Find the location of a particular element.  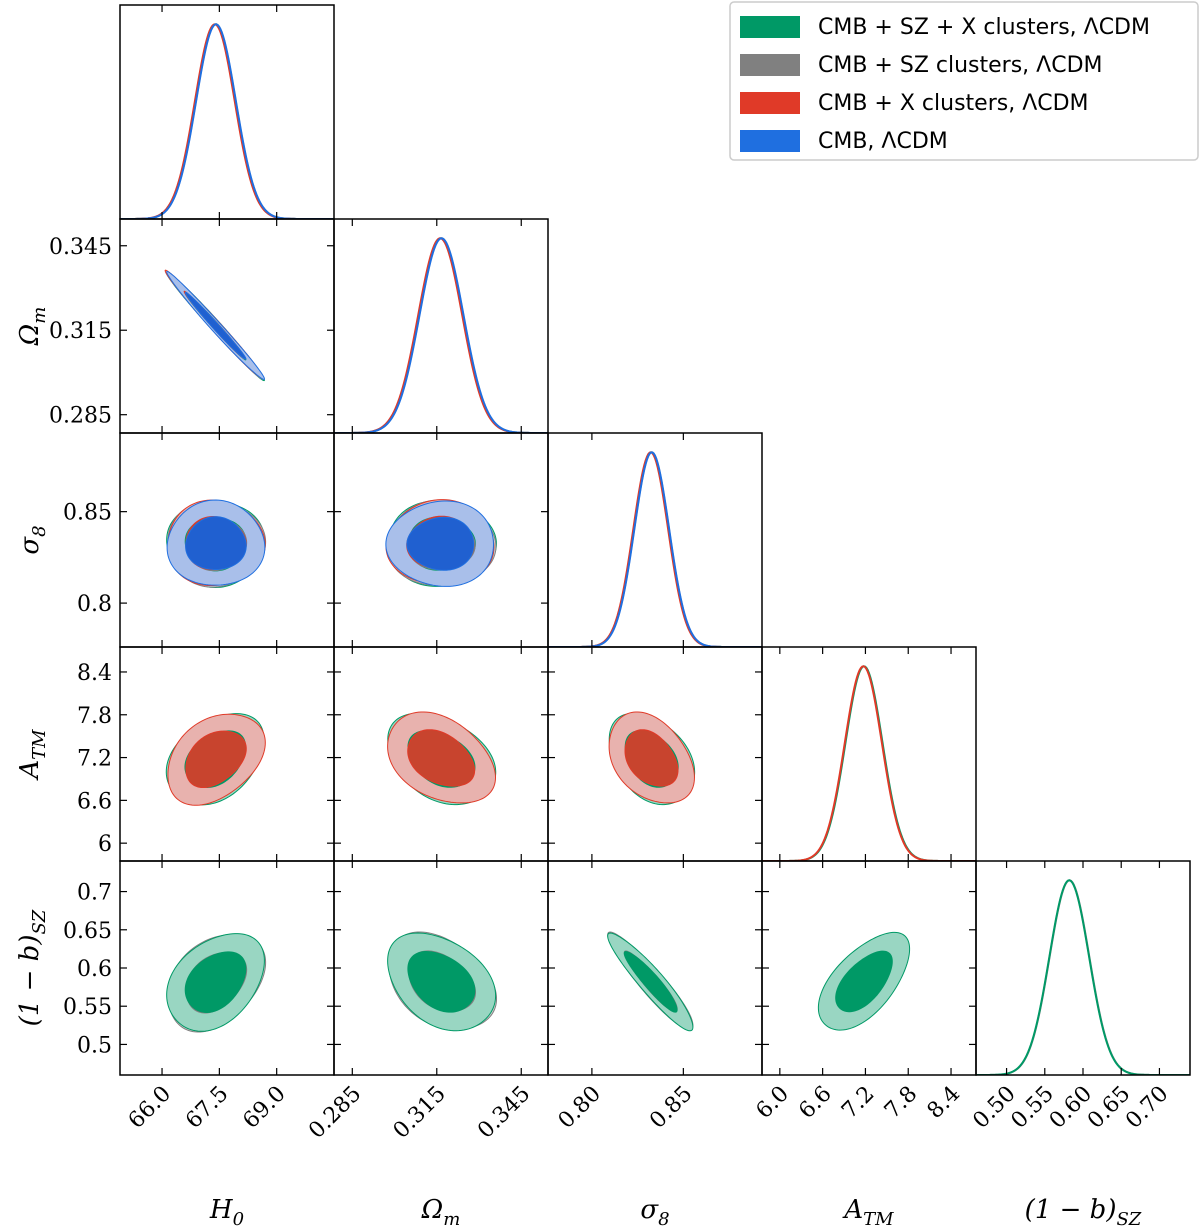

legend-label-3: CMB + X clusters, ΛCDM is located at coordinates (953, 103).